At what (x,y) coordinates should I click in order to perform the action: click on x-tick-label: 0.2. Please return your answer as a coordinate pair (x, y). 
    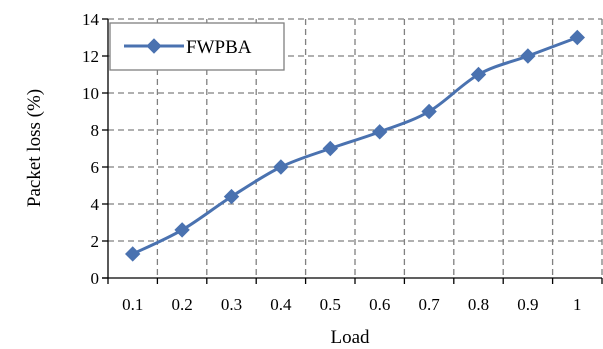
    Looking at the image, I should click on (181, 304).